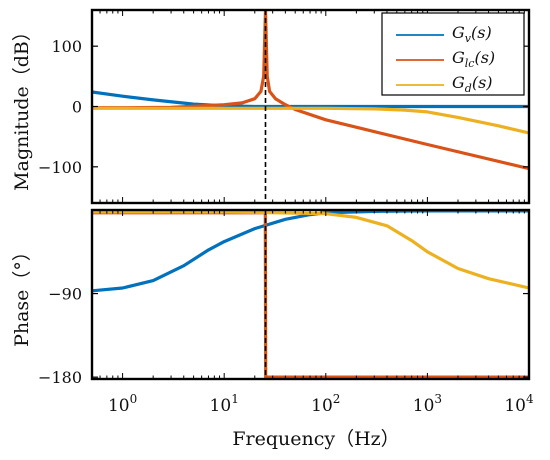 The height and width of the screenshot is (460, 550). Describe the element at coordinates (66, 46) in the screenshot. I see `y-tick-label: 100` at that location.